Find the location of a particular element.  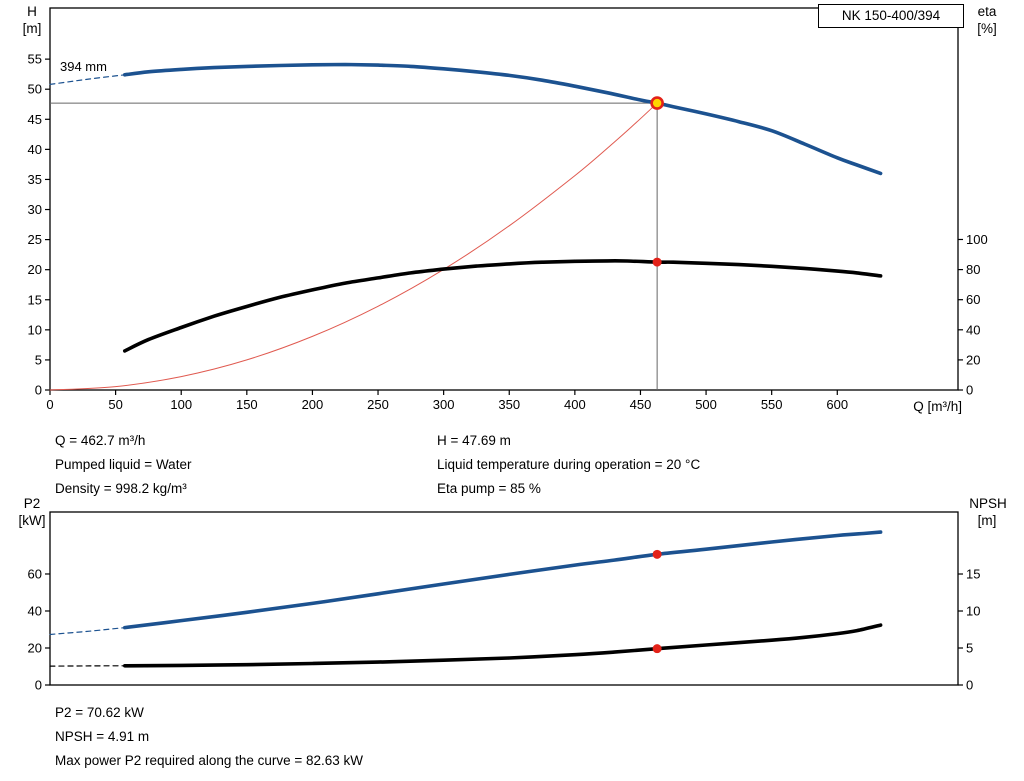

h-axis-unit: [m] is located at coordinates (32, 28).